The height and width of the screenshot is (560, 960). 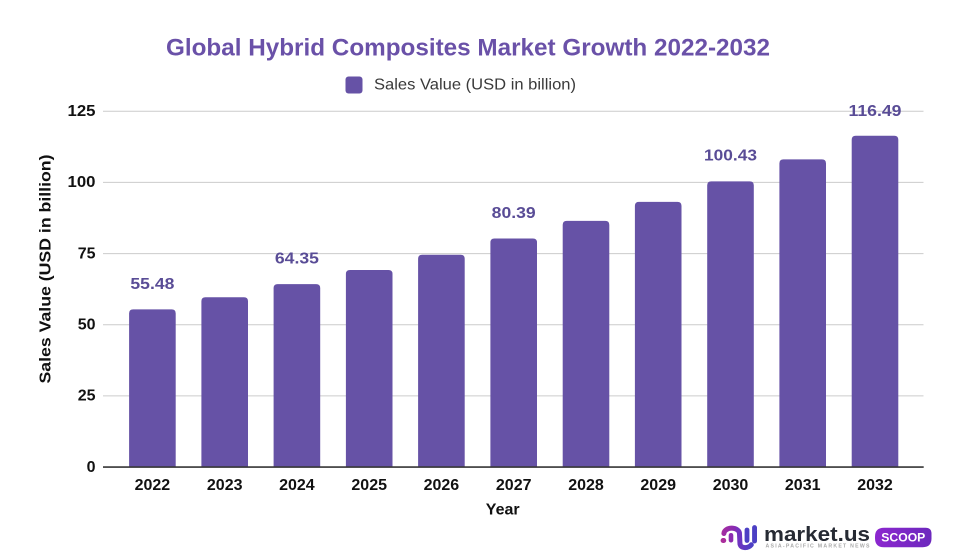 I want to click on svg-text: 50, so click(x=87, y=325).